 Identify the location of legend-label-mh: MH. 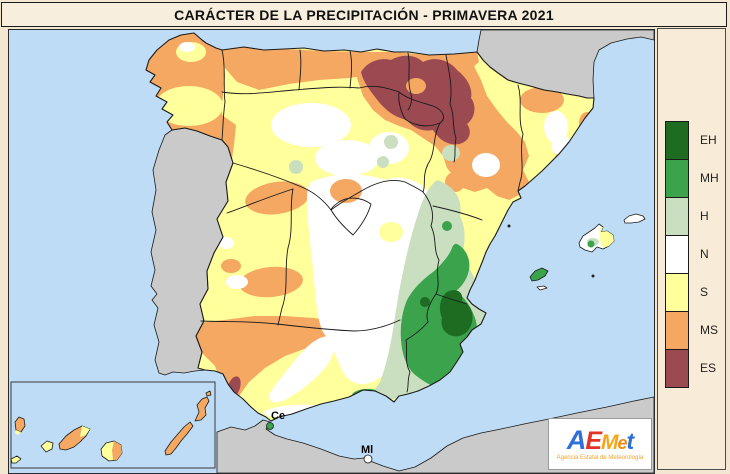
(709, 178).